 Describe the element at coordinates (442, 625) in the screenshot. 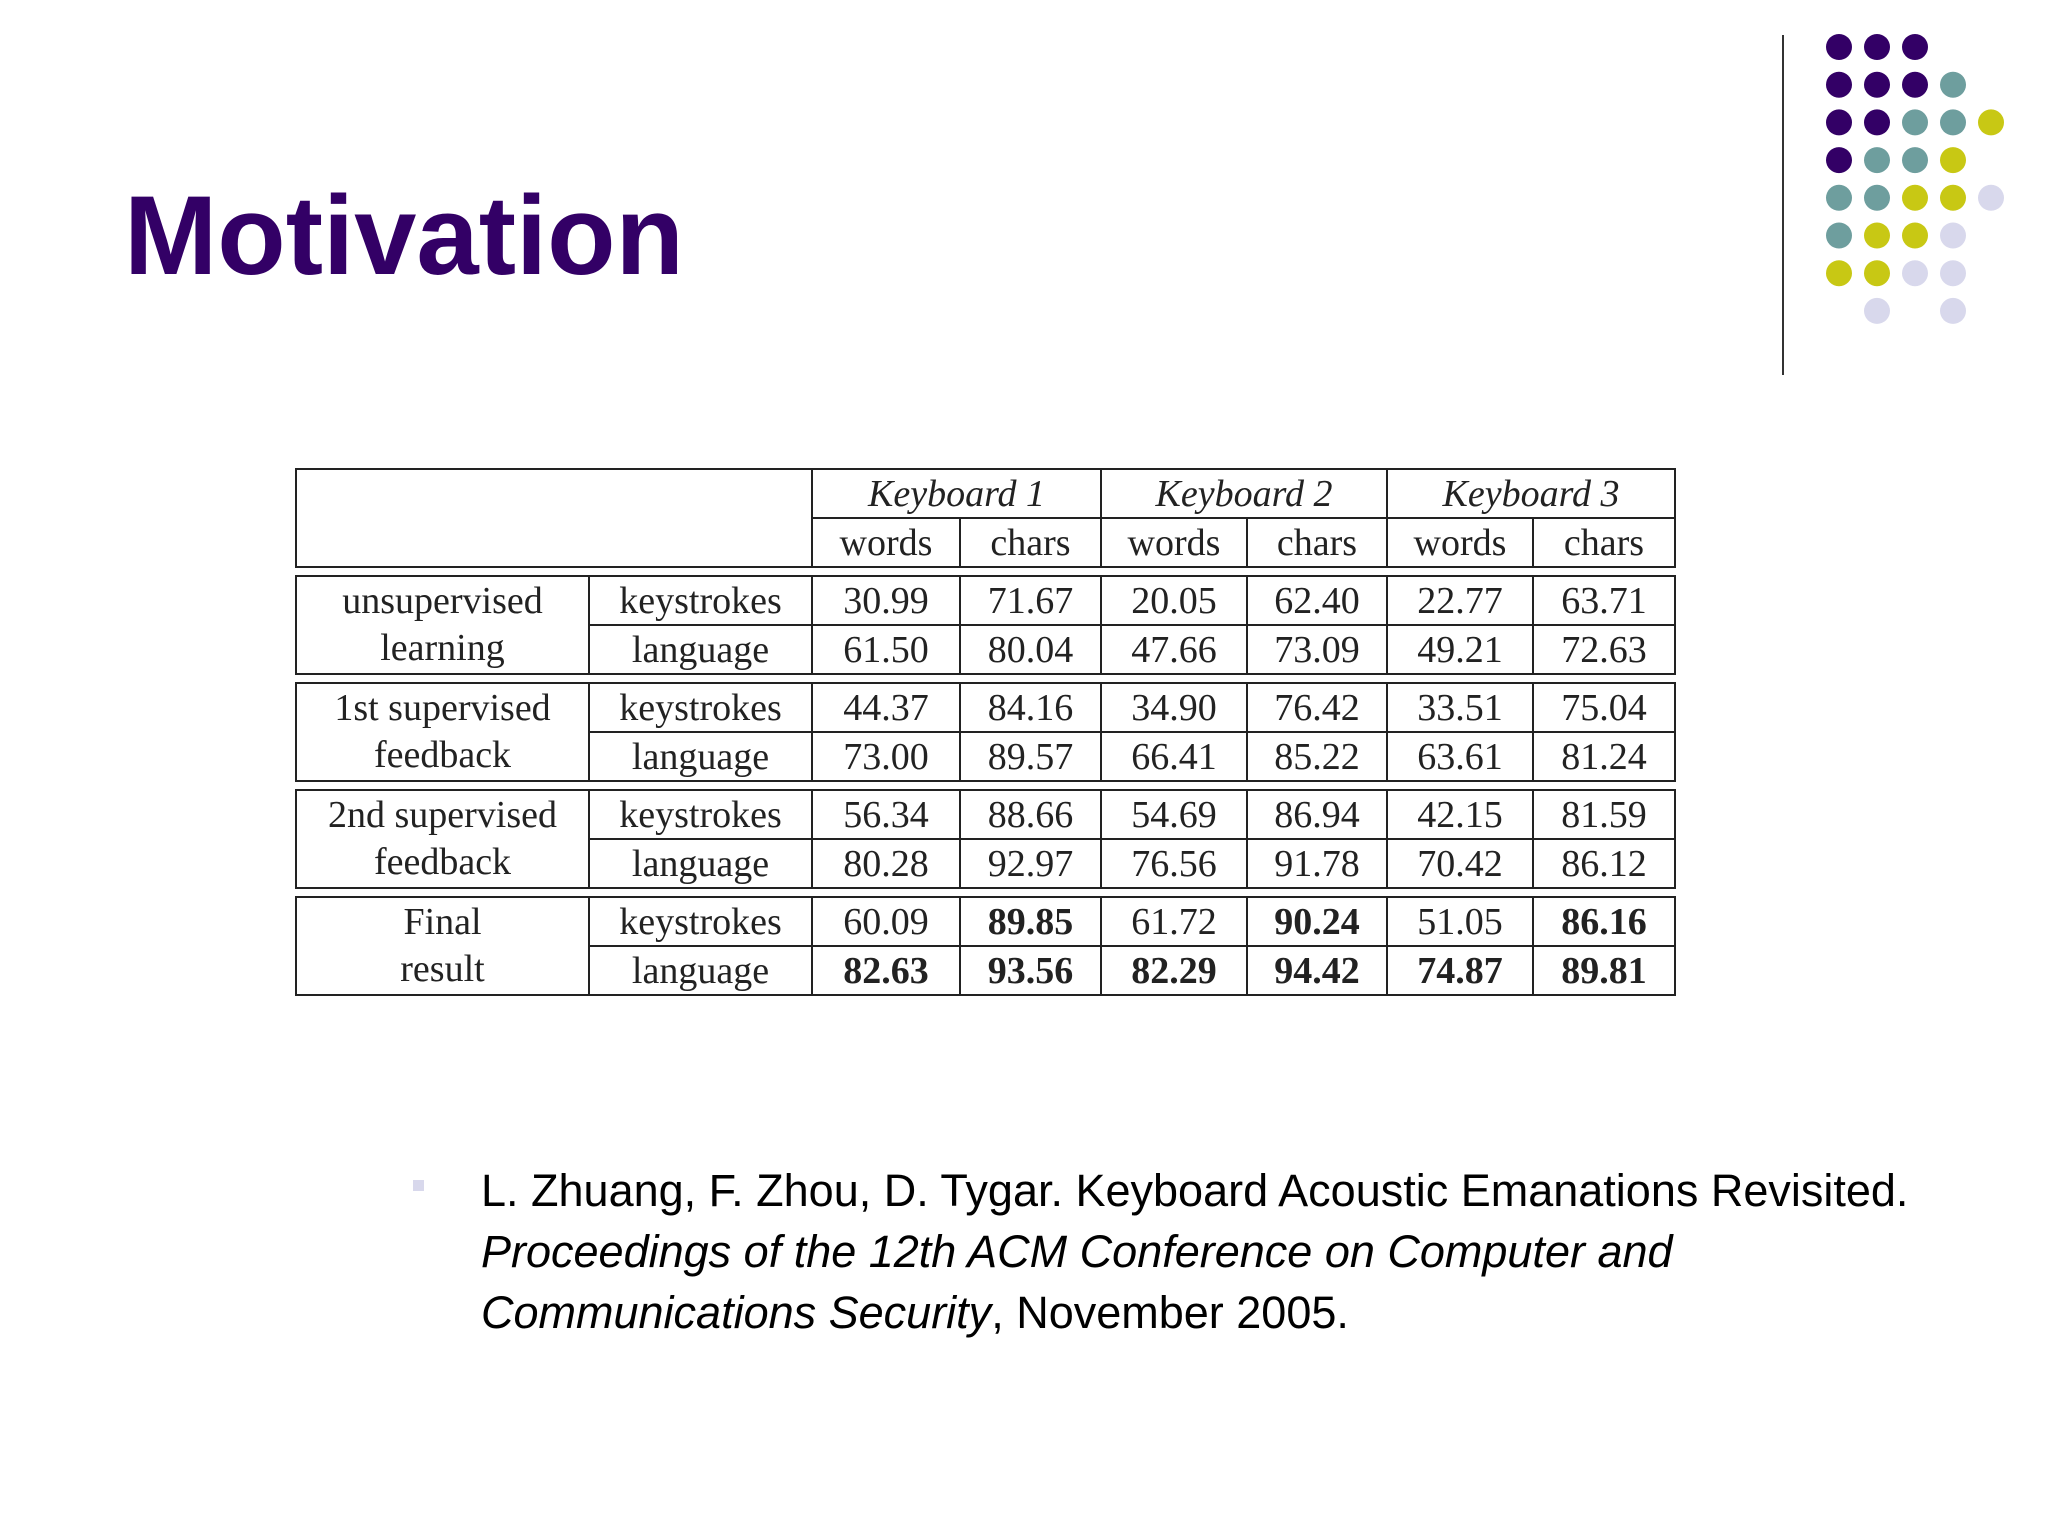

I see `section-label: unsupervised learning` at that location.